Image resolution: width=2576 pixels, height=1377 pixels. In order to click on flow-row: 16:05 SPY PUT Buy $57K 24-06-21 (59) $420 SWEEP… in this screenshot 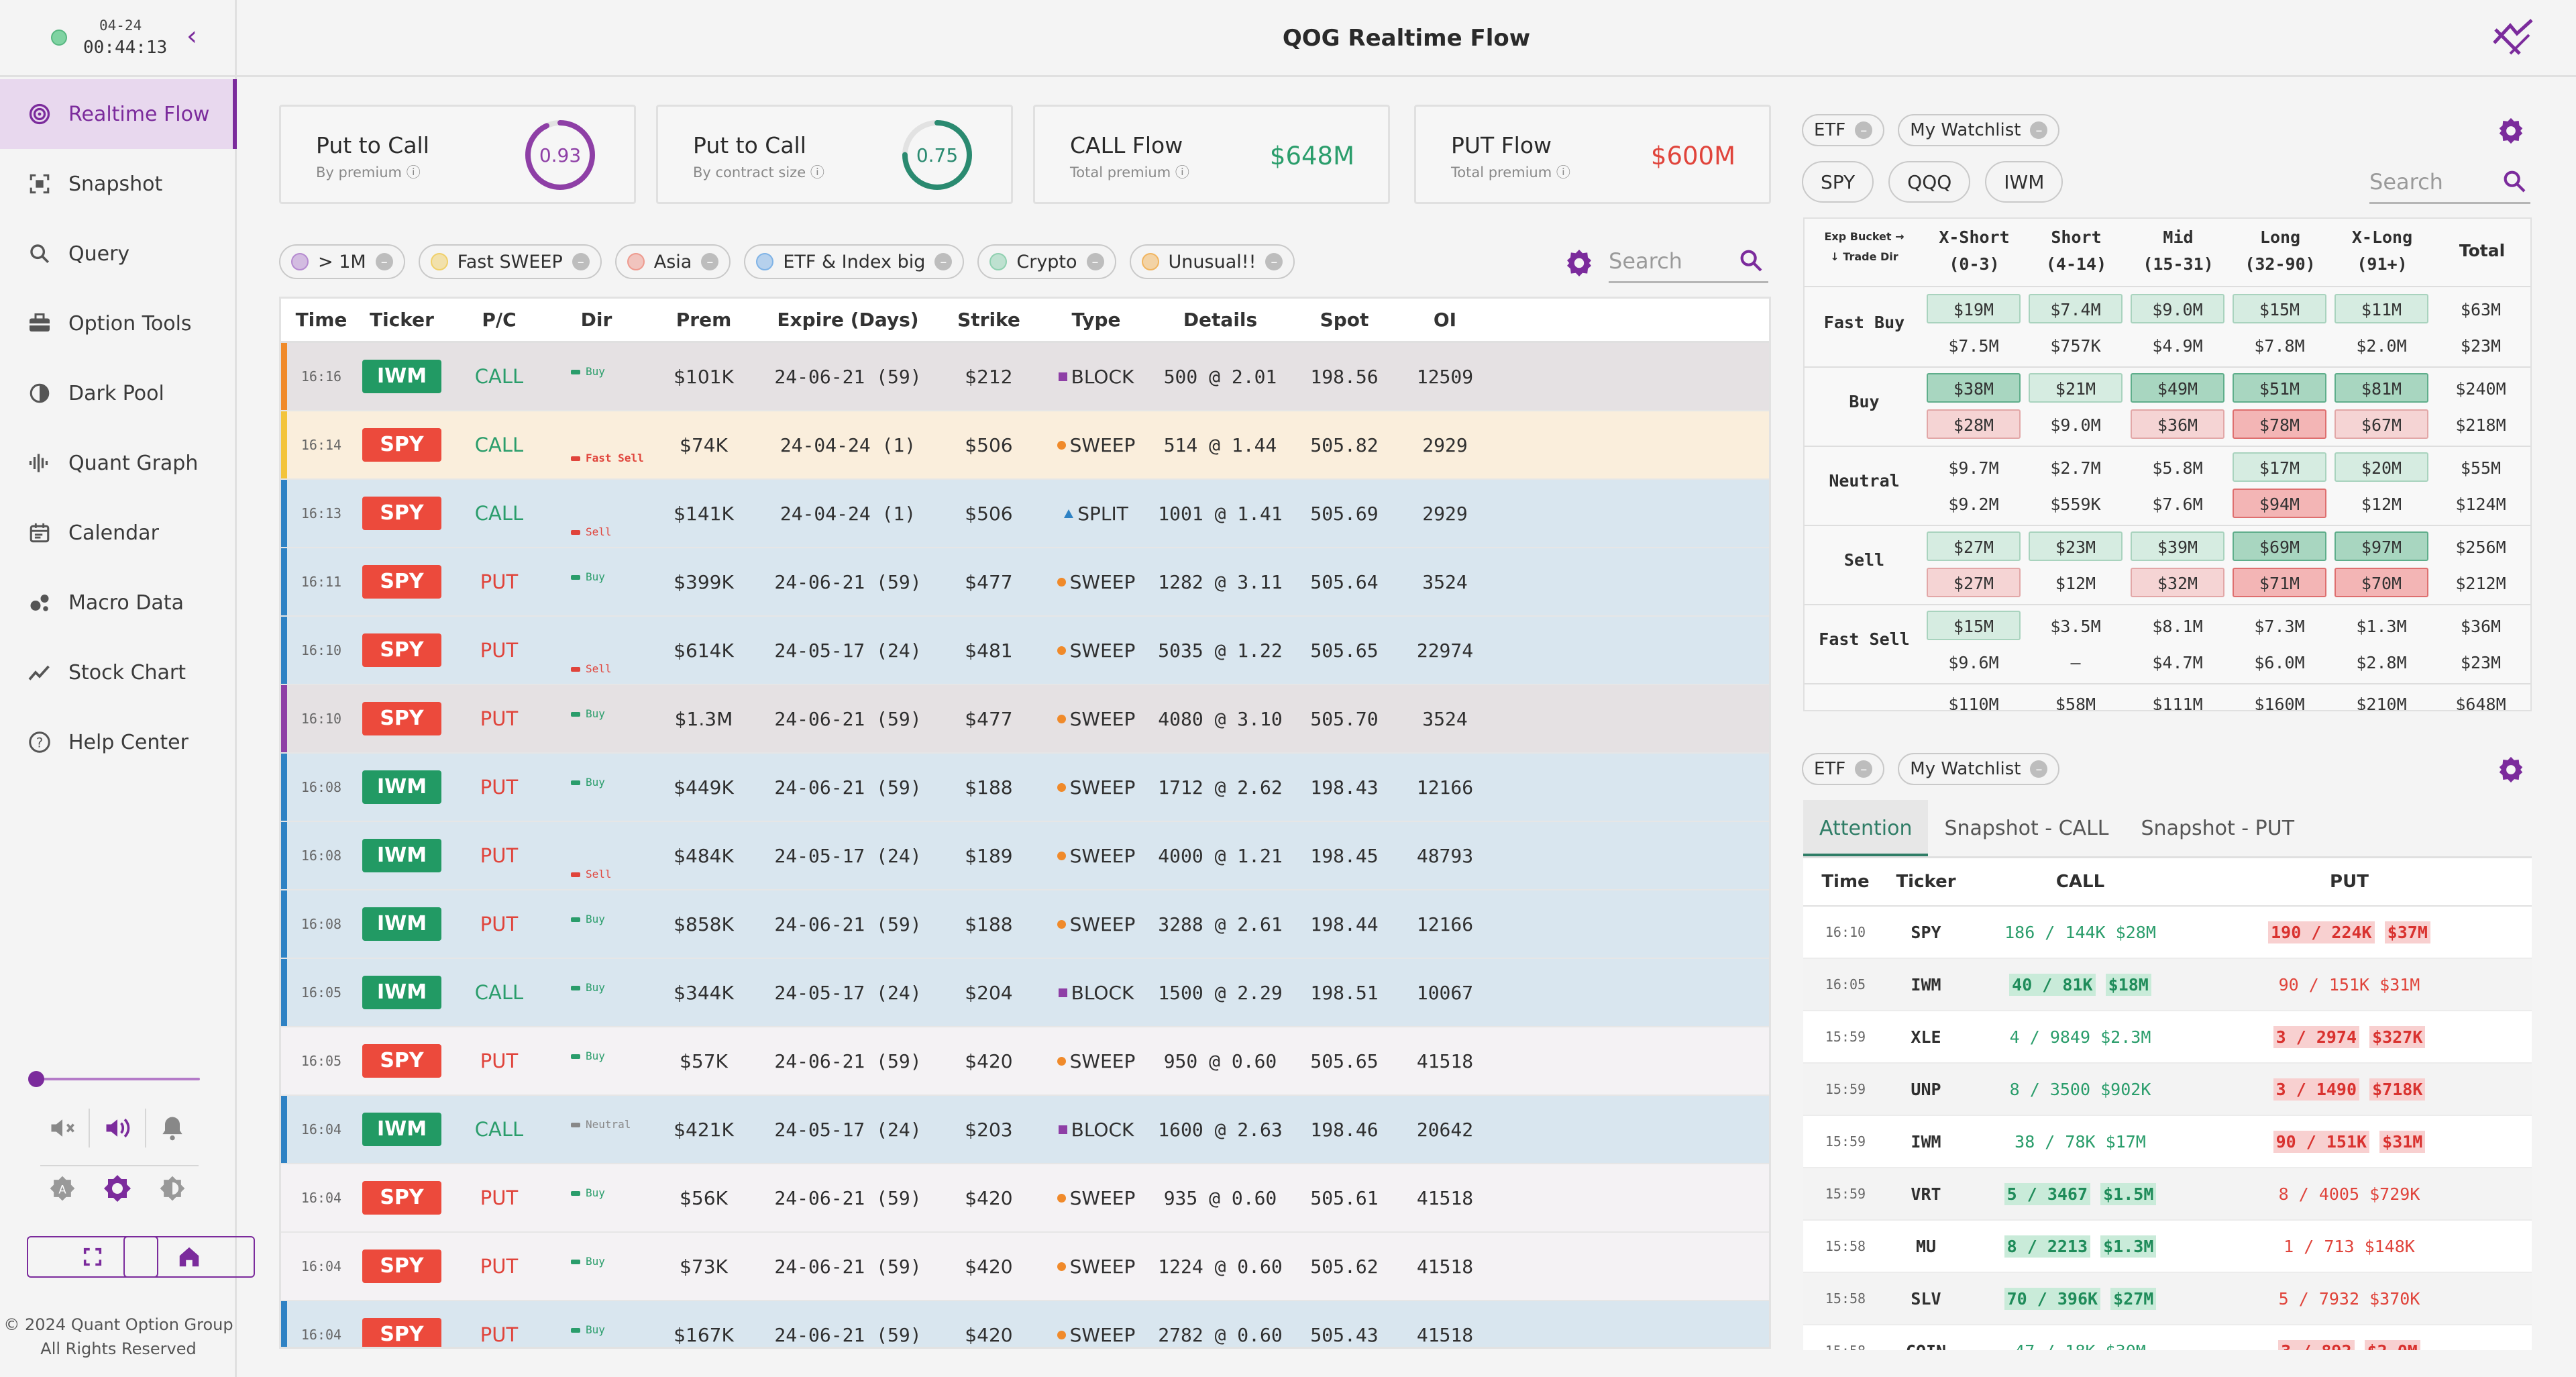, I will do `click(1025, 1061)`.